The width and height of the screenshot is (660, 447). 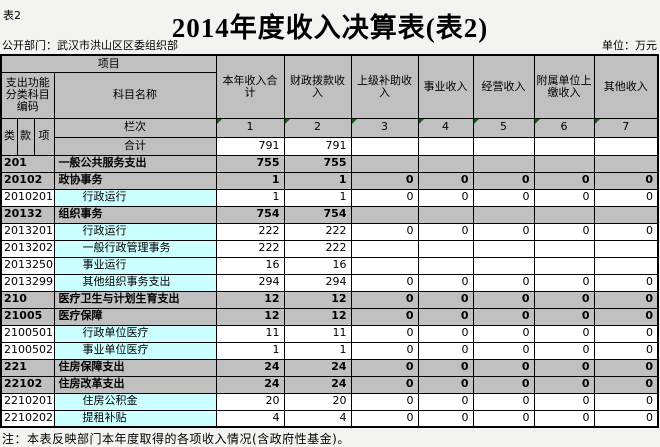 What do you see at coordinates (12, 15) in the screenshot?
I see `corner-label: 表2` at bounding box center [12, 15].